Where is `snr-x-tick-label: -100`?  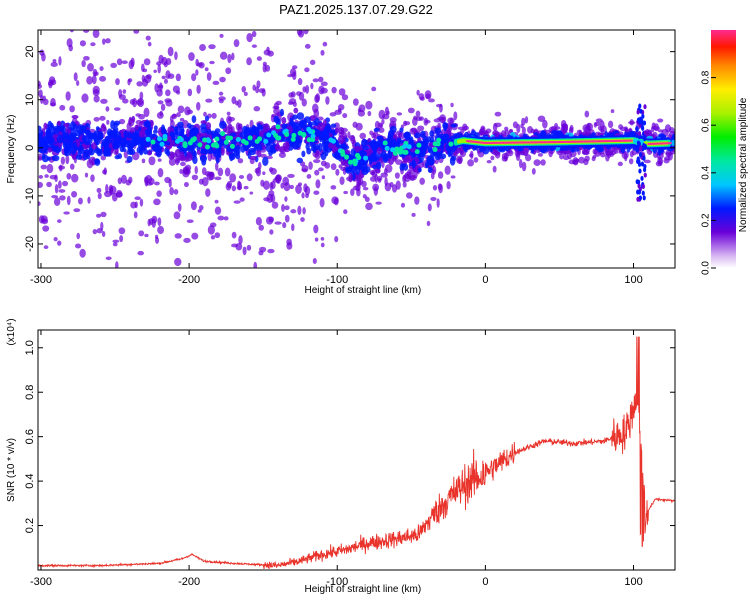
snr-x-tick-label: -100 is located at coordinates (337, 582).